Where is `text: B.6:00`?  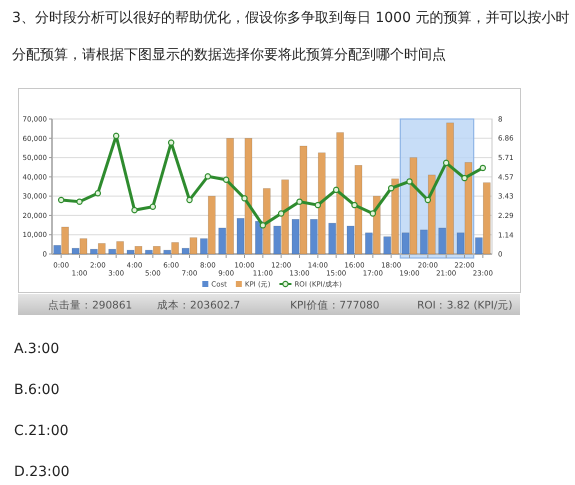 text: B.6:00 is located at coordinates (37, 390).